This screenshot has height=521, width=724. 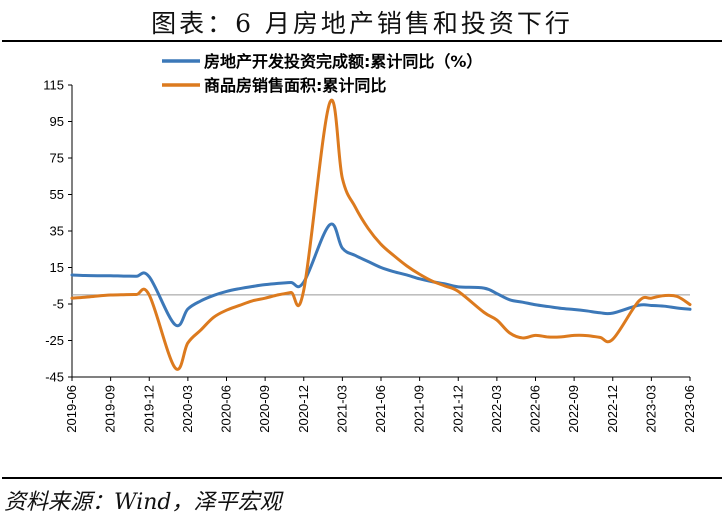 I want to click on bottom-rule, so click(x=362, y=478).